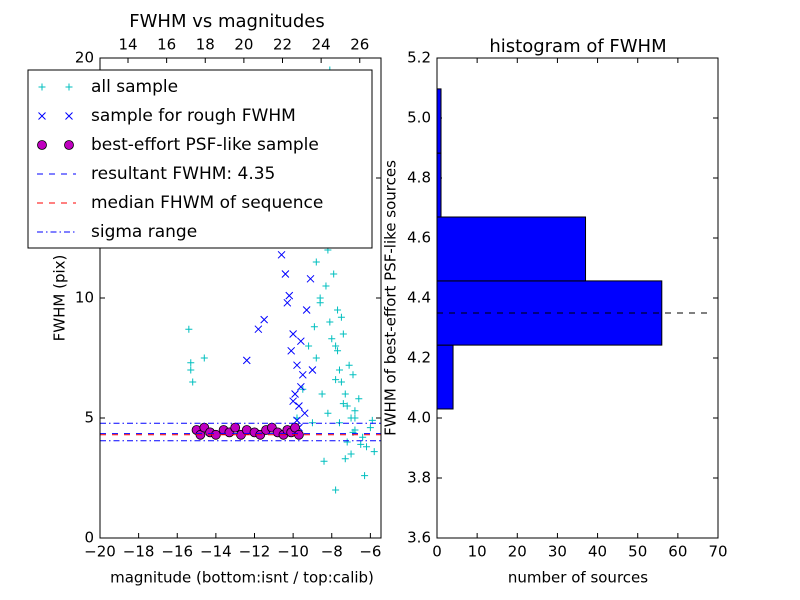 Image resolution: width=800 pixels, height=600 pixels. I want to click on y-tick-label: 4.6, so click(419, 238).